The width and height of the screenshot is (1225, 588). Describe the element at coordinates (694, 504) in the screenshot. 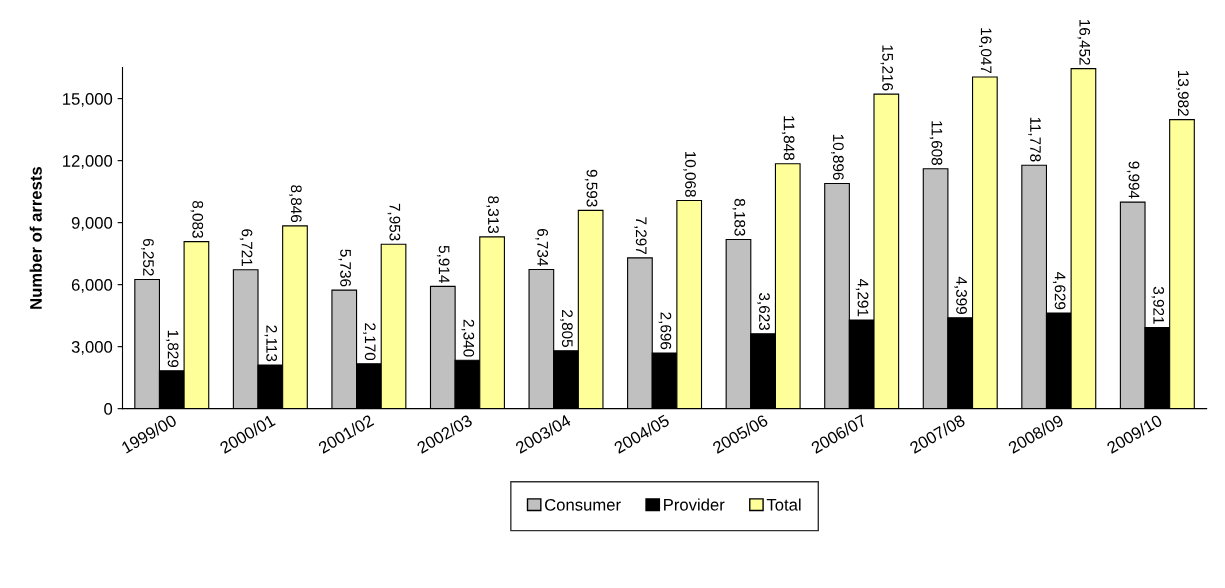

I see `legend-label: Provider` at that location.